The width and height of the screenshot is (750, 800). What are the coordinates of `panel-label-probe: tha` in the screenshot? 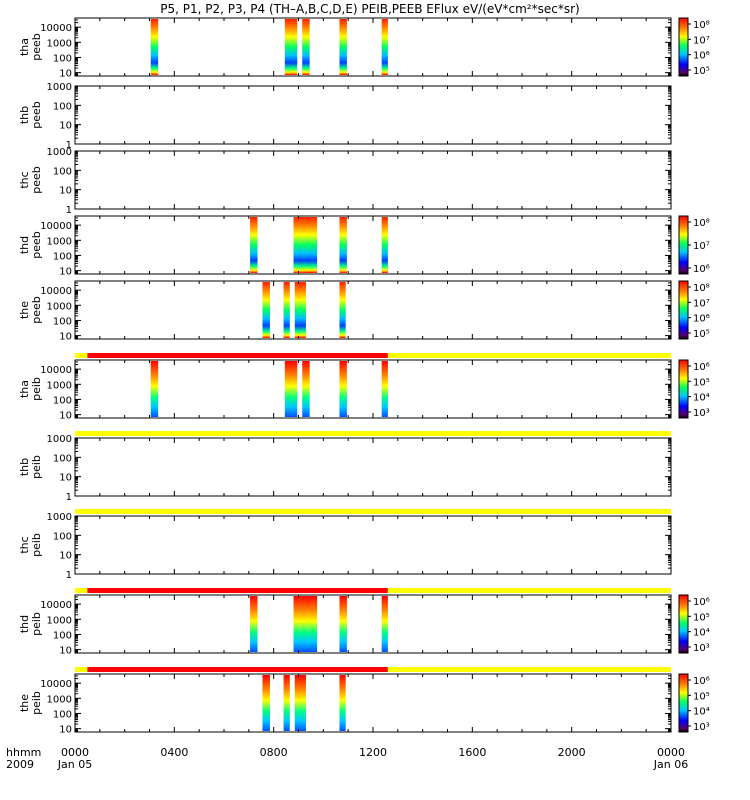 It's located at (24, 47).